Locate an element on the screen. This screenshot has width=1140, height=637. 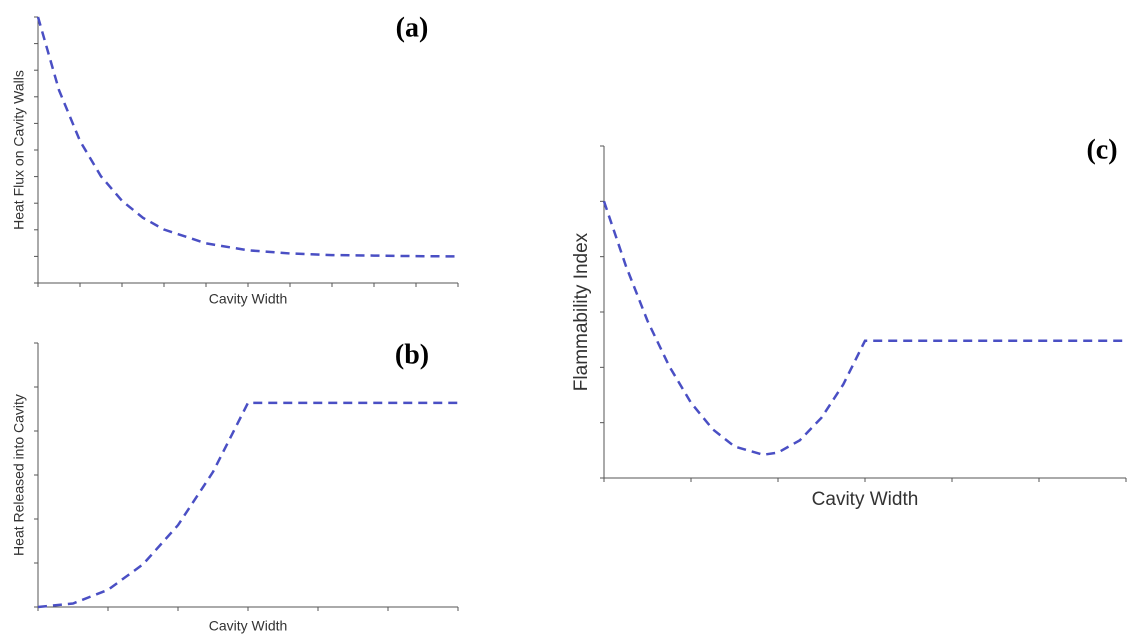
panel-label: (a) is located at coordinates (412, 27).